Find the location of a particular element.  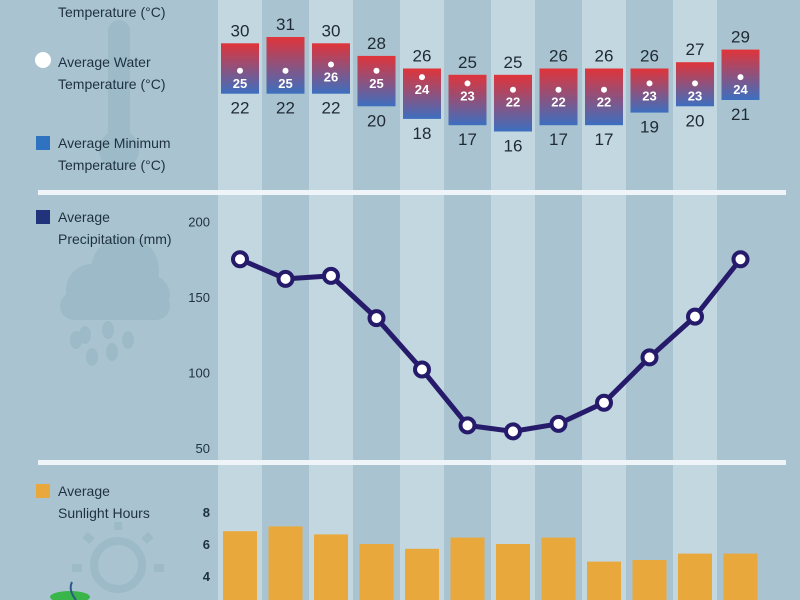

sunlight-swatch is located at coordinates (43, 491).